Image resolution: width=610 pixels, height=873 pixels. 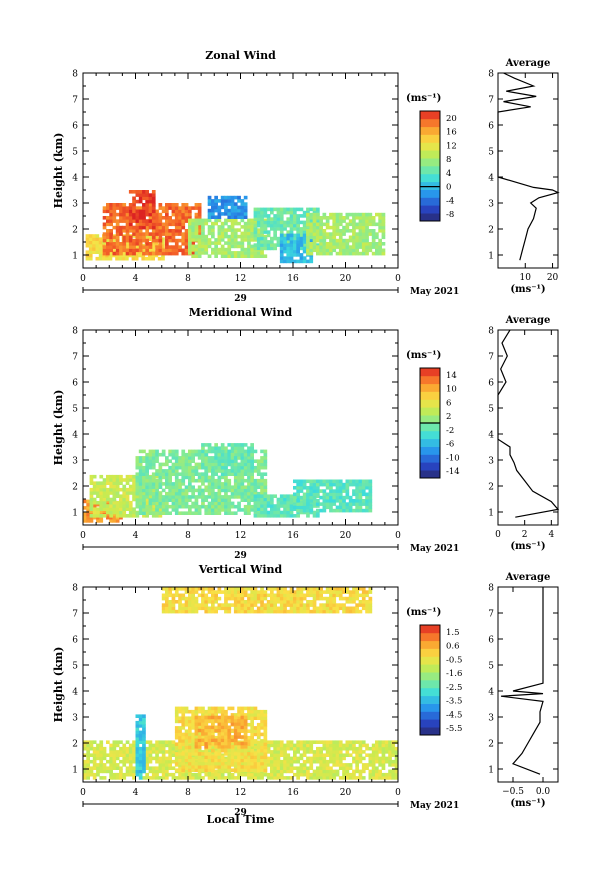 What do you see at coordinates (188, 536) in the screenshot?
I see `x-tick-label: 8` at bounding box center [188, 536].